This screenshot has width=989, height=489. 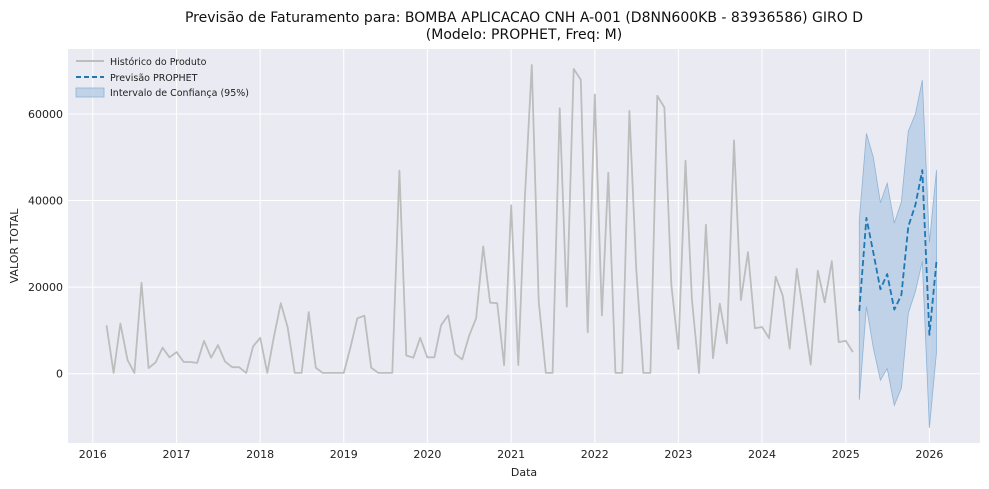 I want to click on x-tick-label: 2019, so click(x=344, y=454).